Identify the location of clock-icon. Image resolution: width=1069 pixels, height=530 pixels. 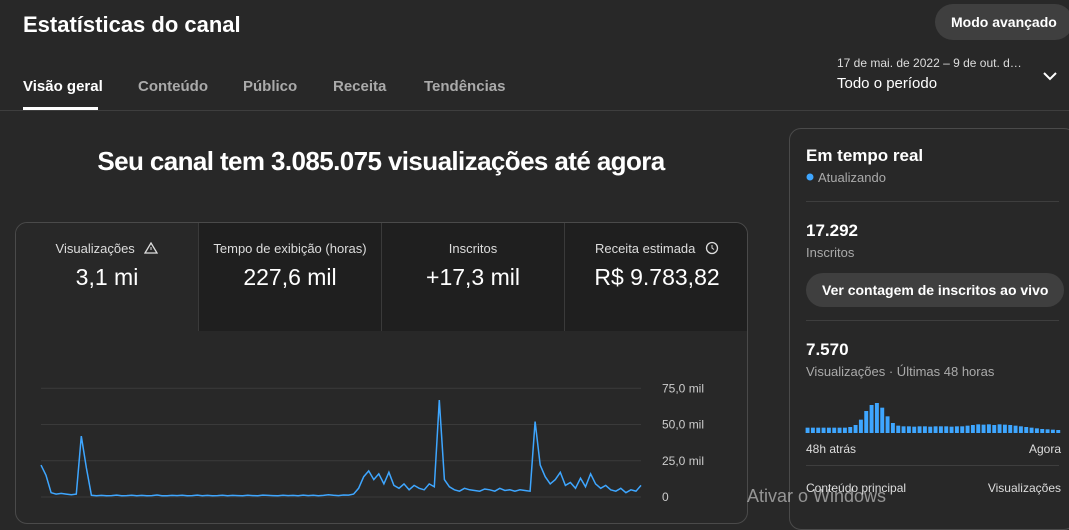
(712, 248).